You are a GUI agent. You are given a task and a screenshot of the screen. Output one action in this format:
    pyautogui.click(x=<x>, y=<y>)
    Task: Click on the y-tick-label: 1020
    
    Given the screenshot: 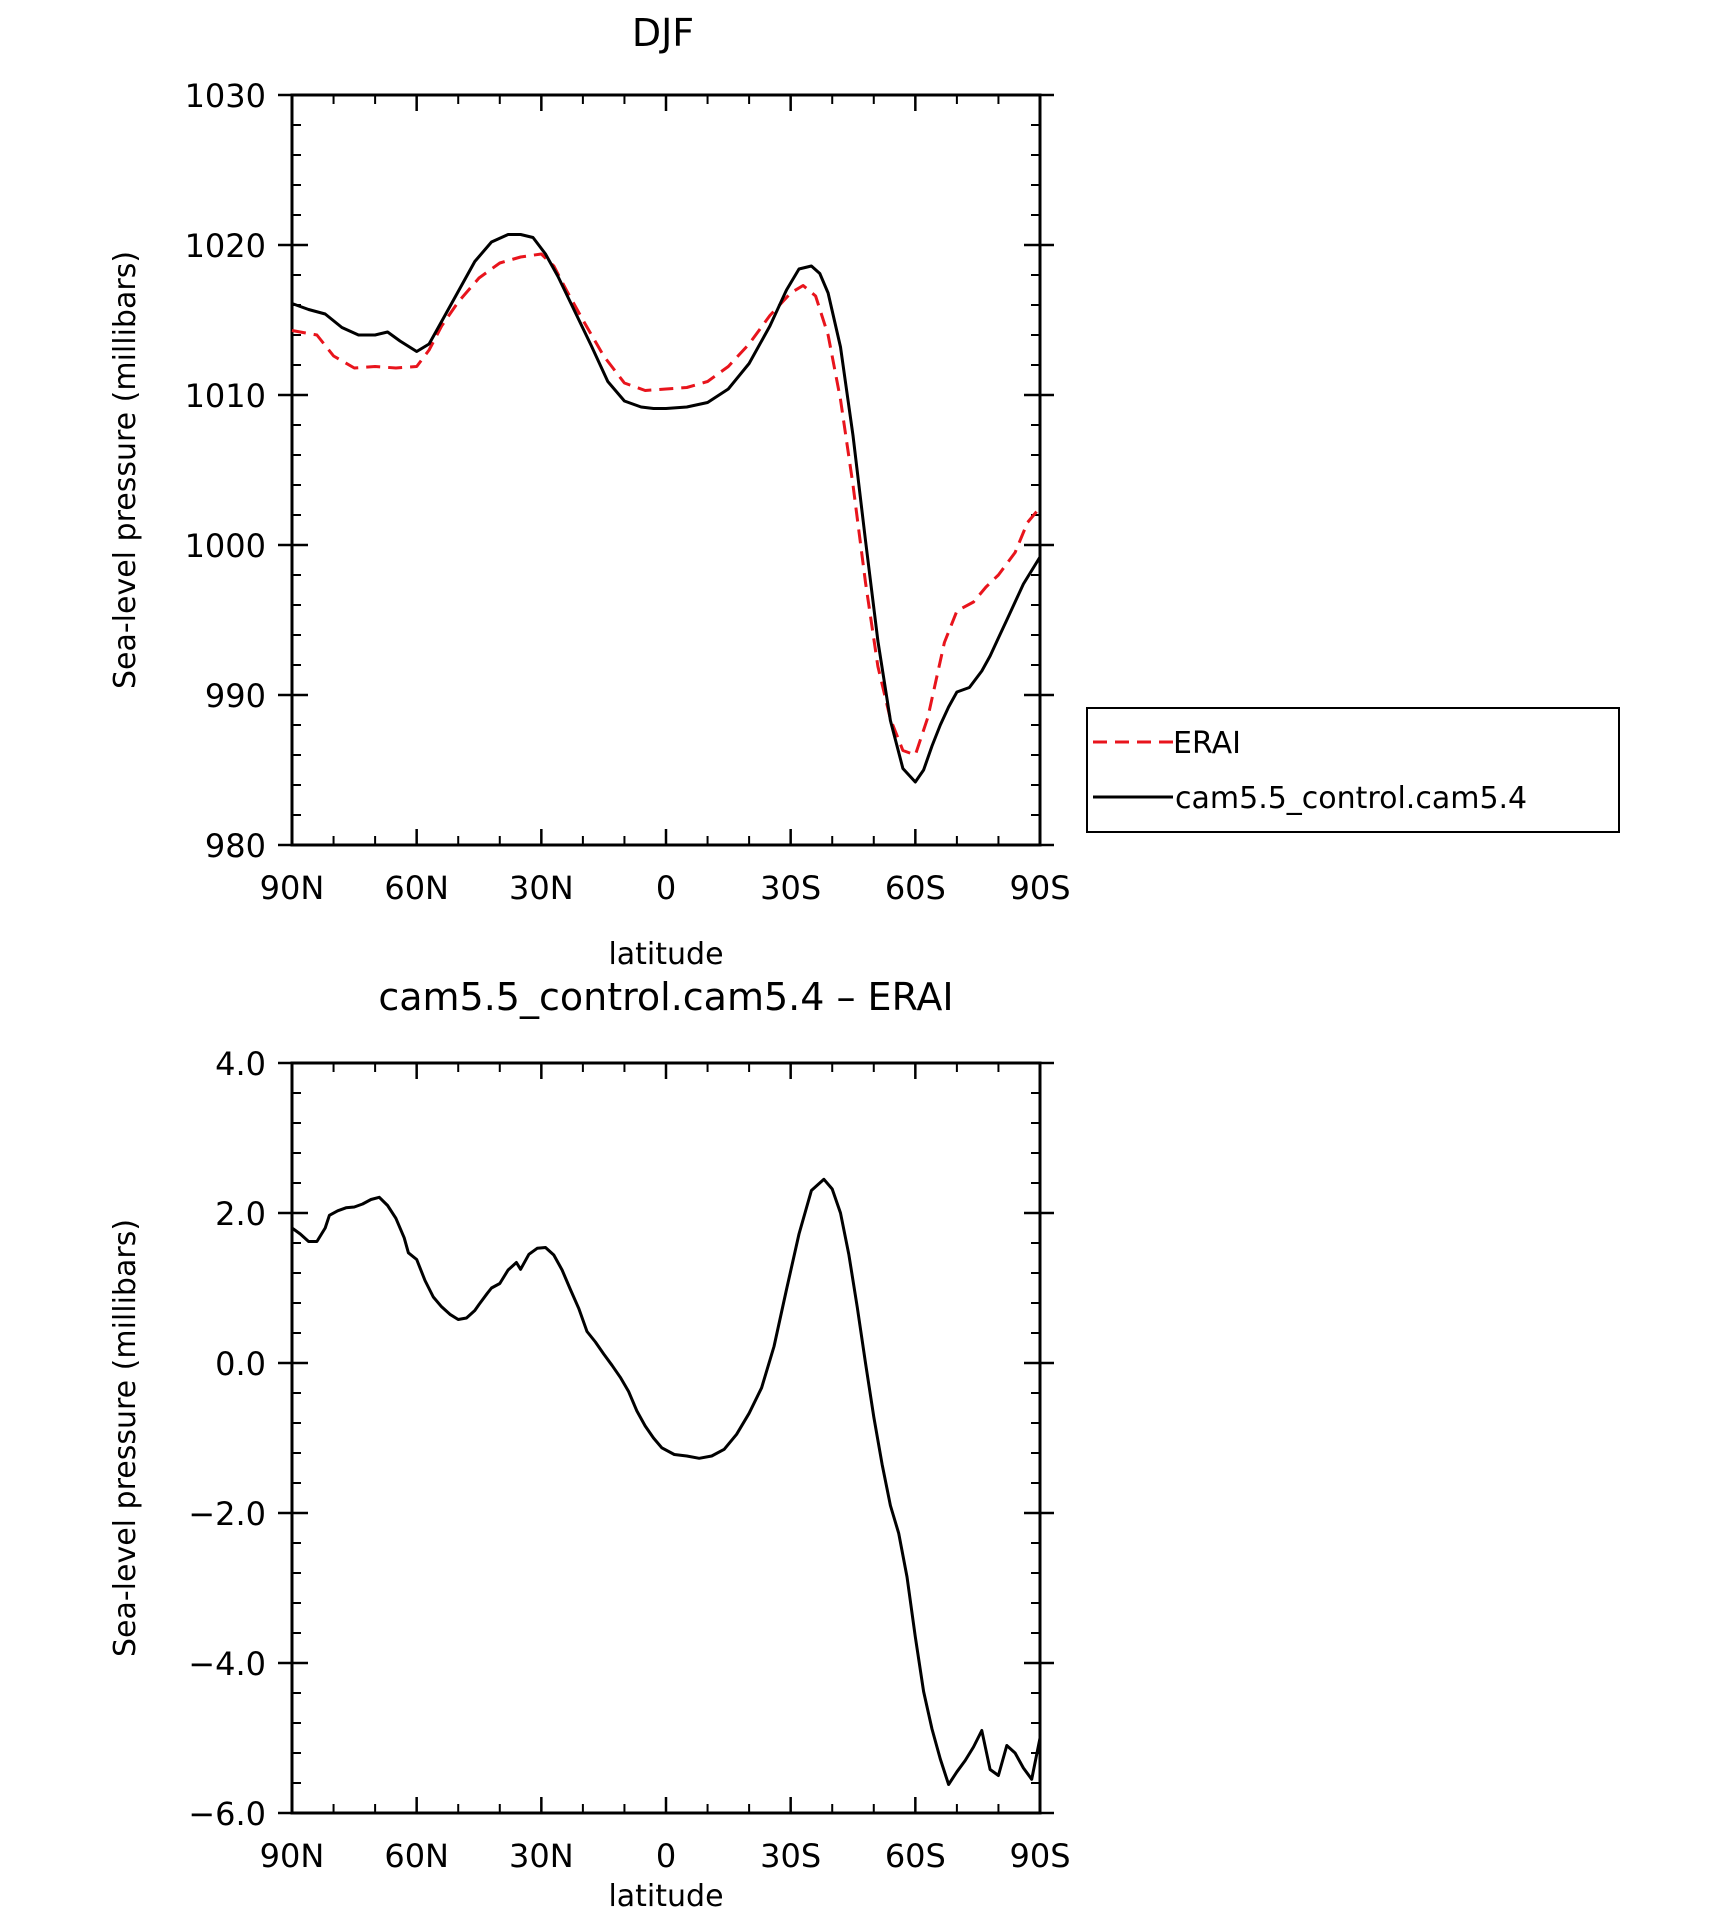 What is the action you would take?
    pyautogui.click(x=225, y=246)
    